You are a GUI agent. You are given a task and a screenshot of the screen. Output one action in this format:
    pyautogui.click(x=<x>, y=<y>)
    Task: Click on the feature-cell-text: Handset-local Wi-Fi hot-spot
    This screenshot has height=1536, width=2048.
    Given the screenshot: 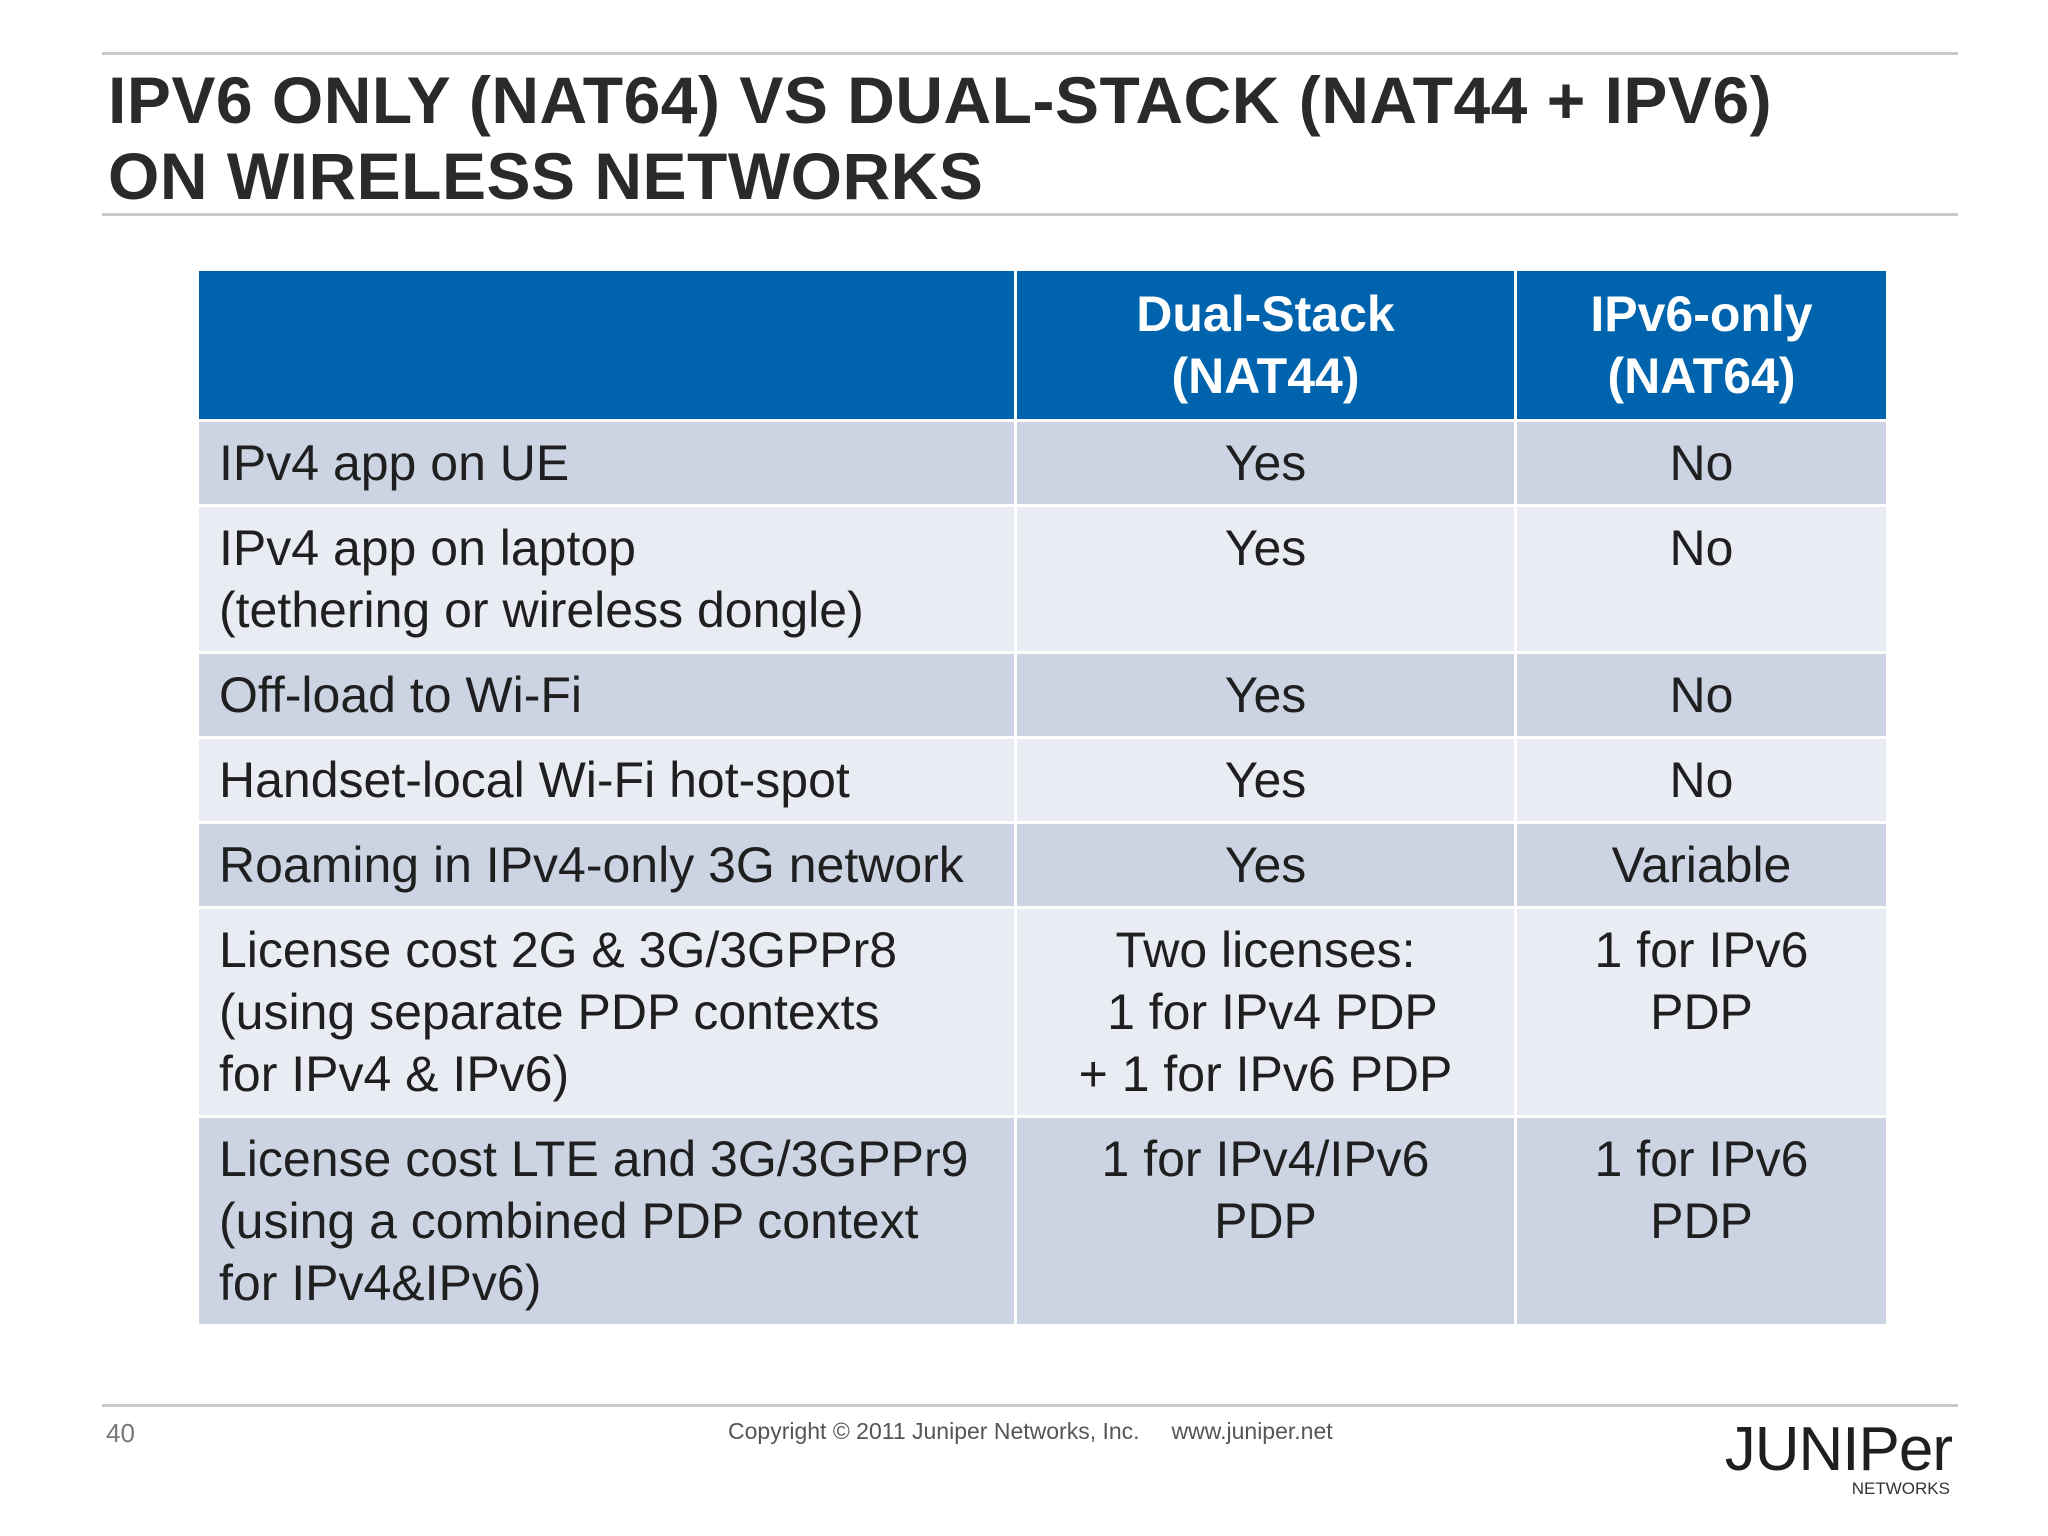 What is the action you would take?
    pyautogui.click(x=534, y=780)
    